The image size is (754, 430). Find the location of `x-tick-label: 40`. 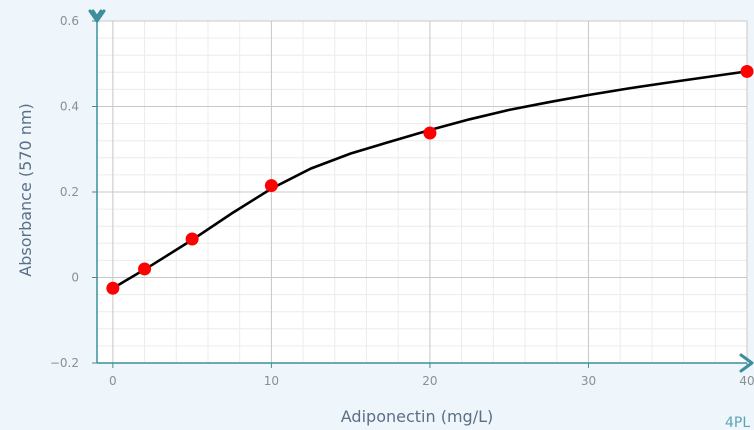

x-tick-label: 40 is located at coordinates (746, 381).